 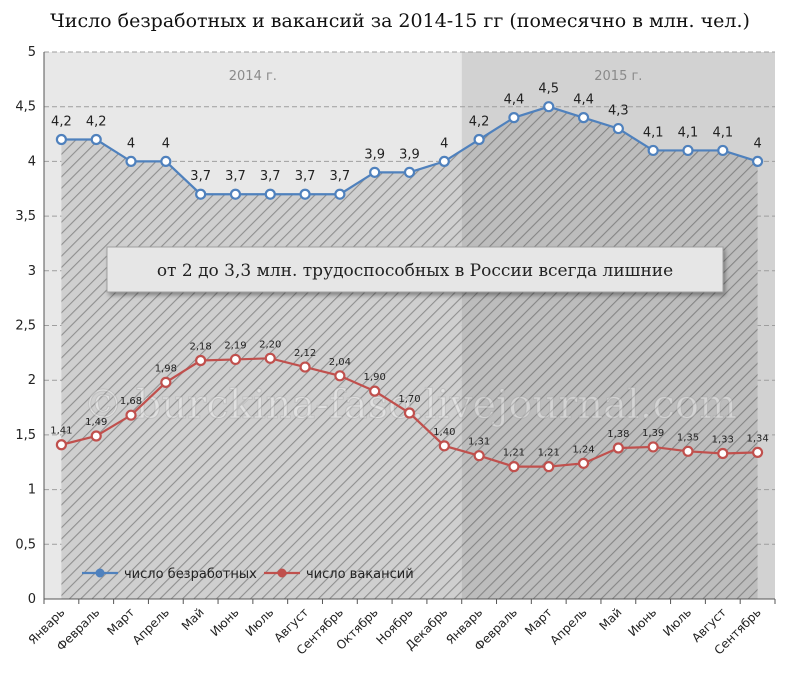 I want to click on y-tick-label: 0, so click(x=32, y=599).